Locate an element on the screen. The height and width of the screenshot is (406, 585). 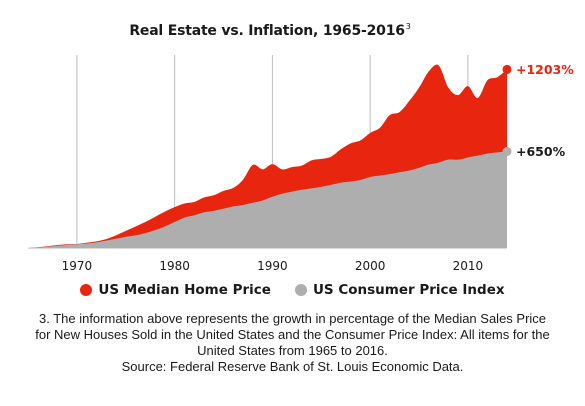
chart-title: Real Estate vs. Inflation, 1965-20163 is located at coordinates (270, 30).